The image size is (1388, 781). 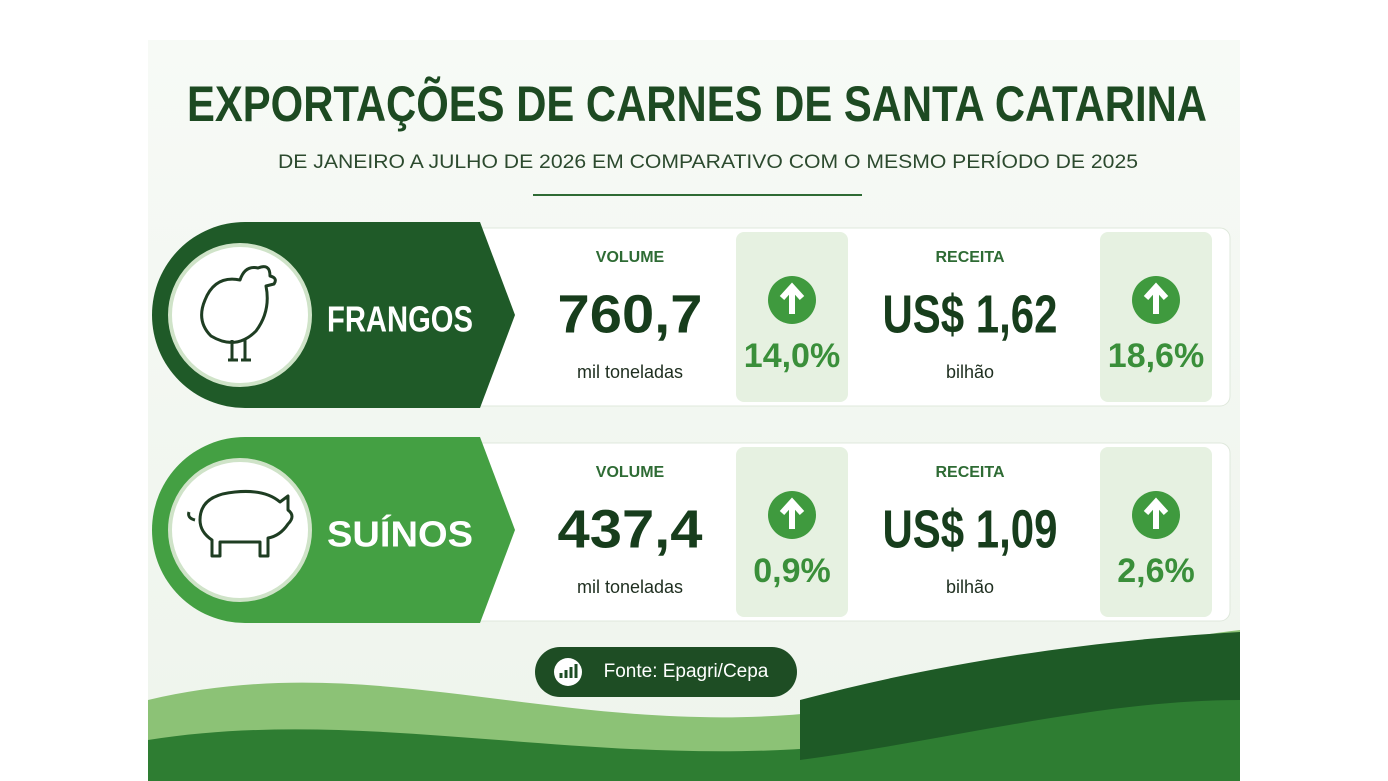 What do you see at coordinates (1156, 571) in the screenshot?
I see `revenue-change: 2,6%` at bounding box center [1156, 571].